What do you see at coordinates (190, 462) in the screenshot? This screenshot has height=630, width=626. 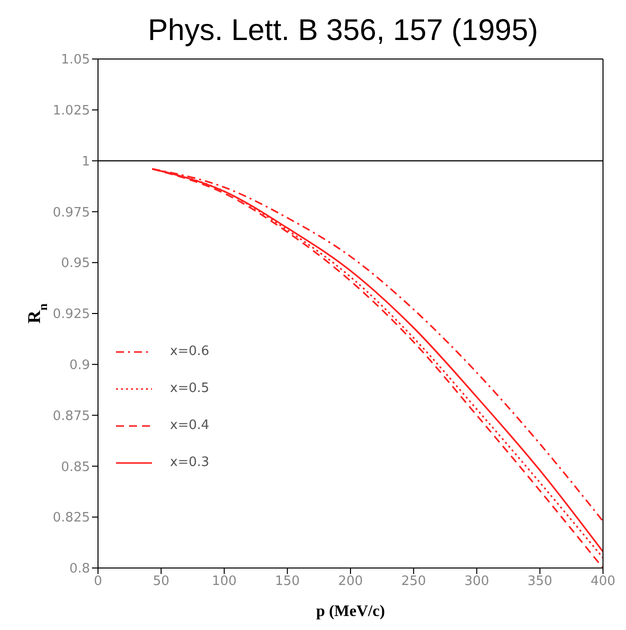 I see `legend-label: x=0.3` at bounding box center [190, 462].